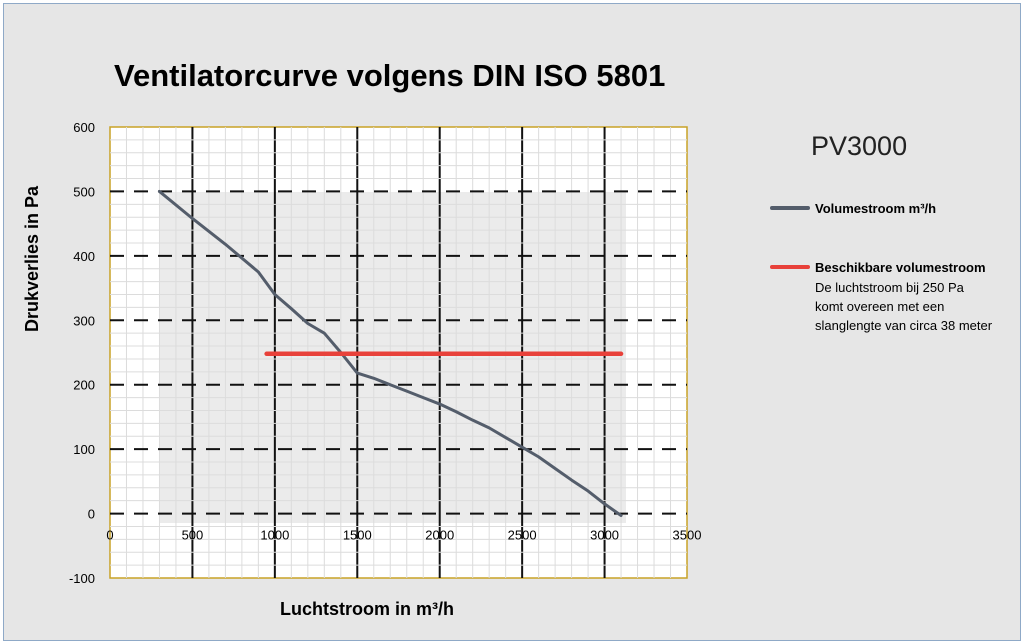 The height and width of the screenshot is (644, 1024). I want to click on legend-label-beschikbare: Beschikbare volumestroom, so click(900, 267).